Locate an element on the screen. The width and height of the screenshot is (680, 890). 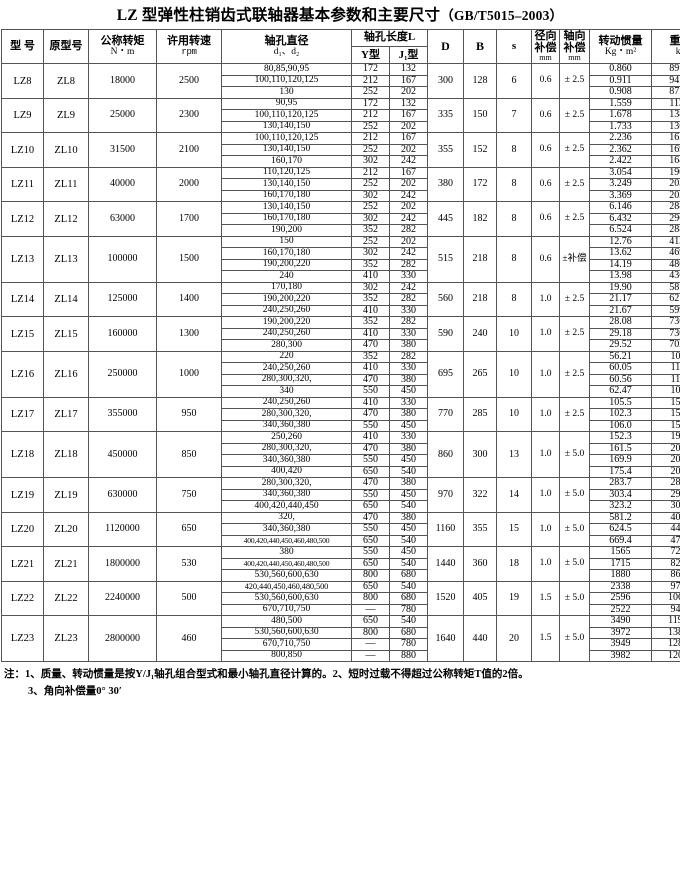
cell-bore-diameter: 530,560,600,630 is located at coordinates (286, 633).